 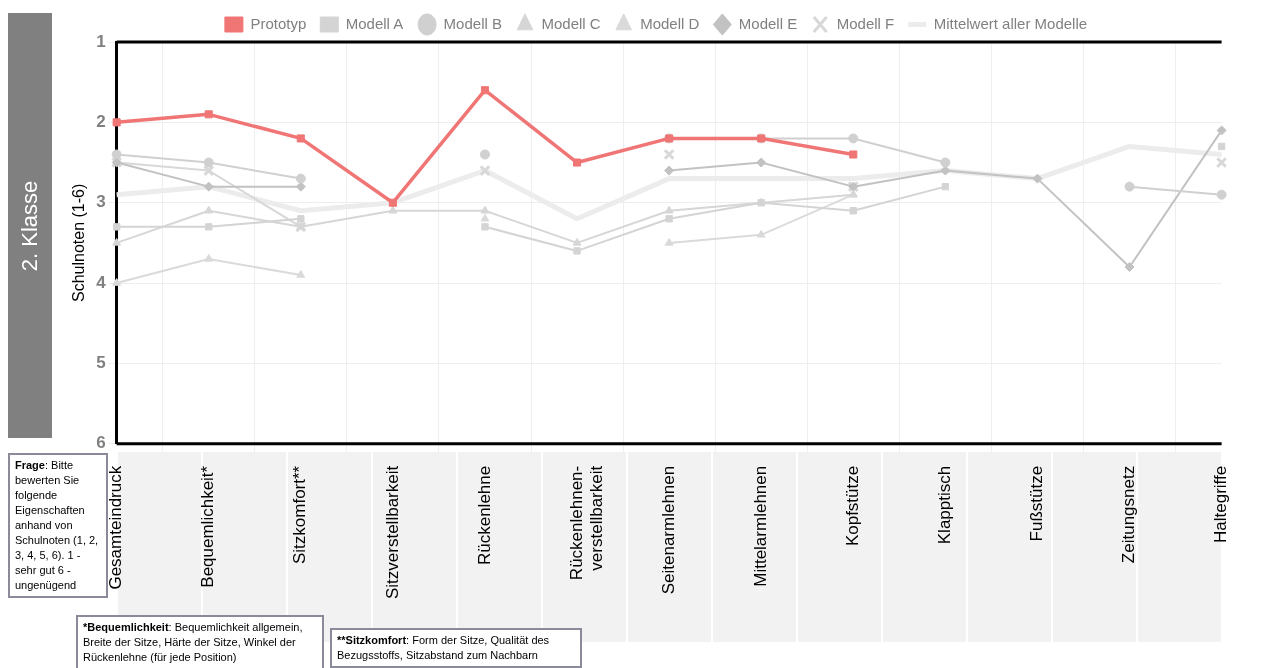 What do you see at coordinates (116, 527) in the screenshot?
I see `x-tick-label: Gesamteindruck` at bounding box center [116, 527].